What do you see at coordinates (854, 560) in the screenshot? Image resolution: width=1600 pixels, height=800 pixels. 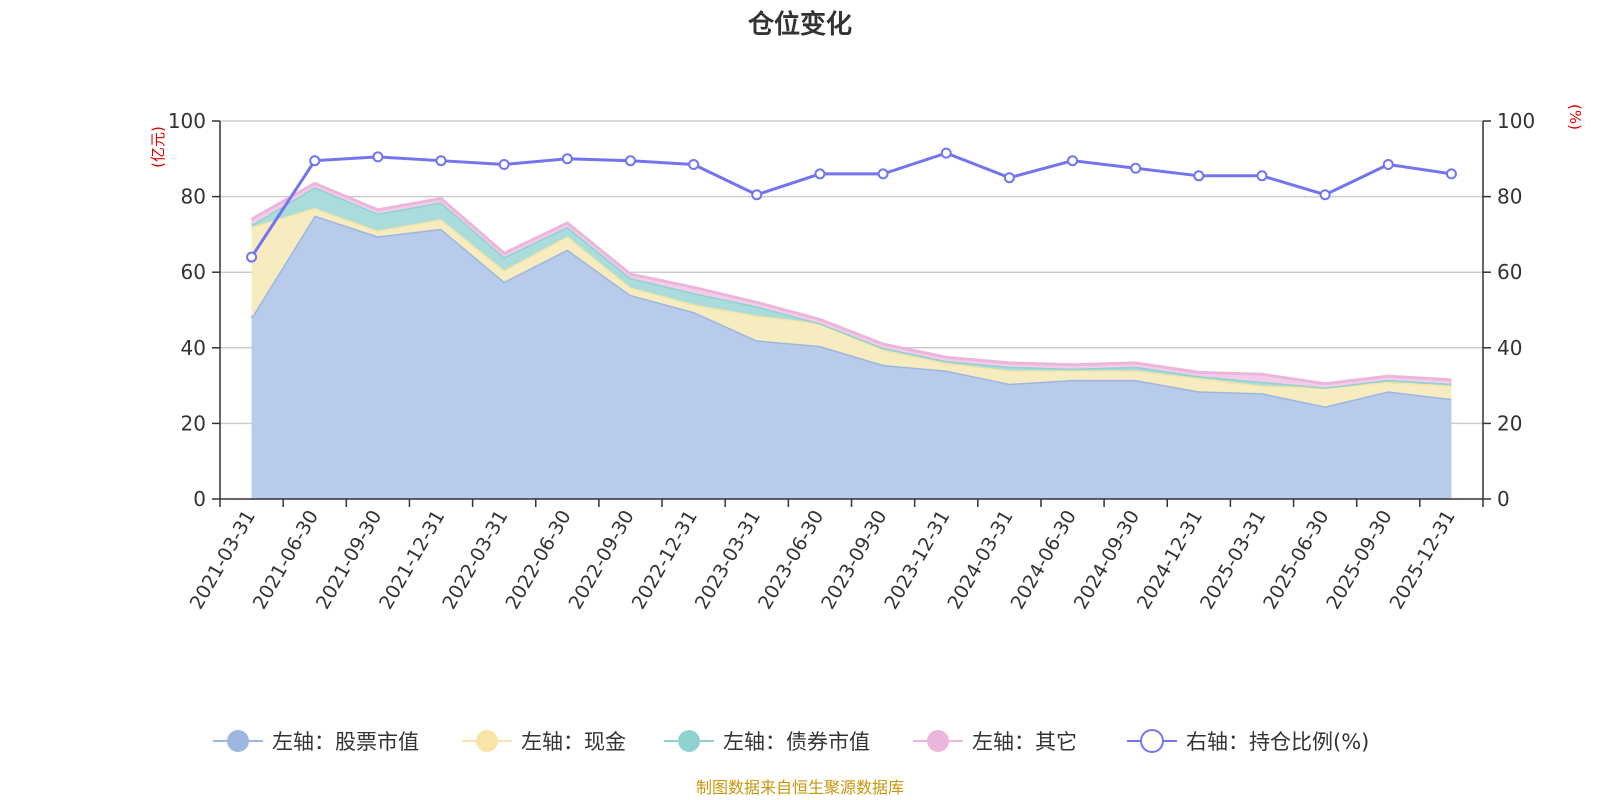 I see `x-tick-label: 2023-09-30` at bounding box center [854, 560].